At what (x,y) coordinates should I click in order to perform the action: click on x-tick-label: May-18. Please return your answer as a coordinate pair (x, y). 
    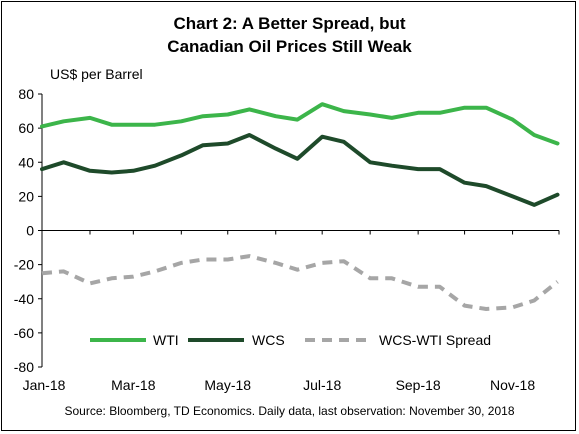
    Looking at the image, I should click on (227, 385).